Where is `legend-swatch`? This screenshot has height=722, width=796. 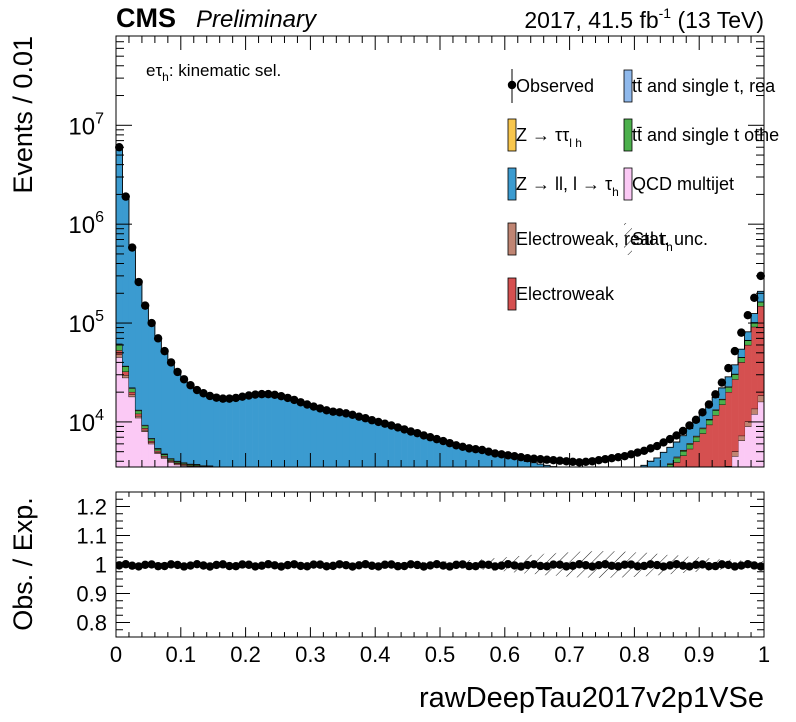 legend-swatch is located at coordinates (628, 184).